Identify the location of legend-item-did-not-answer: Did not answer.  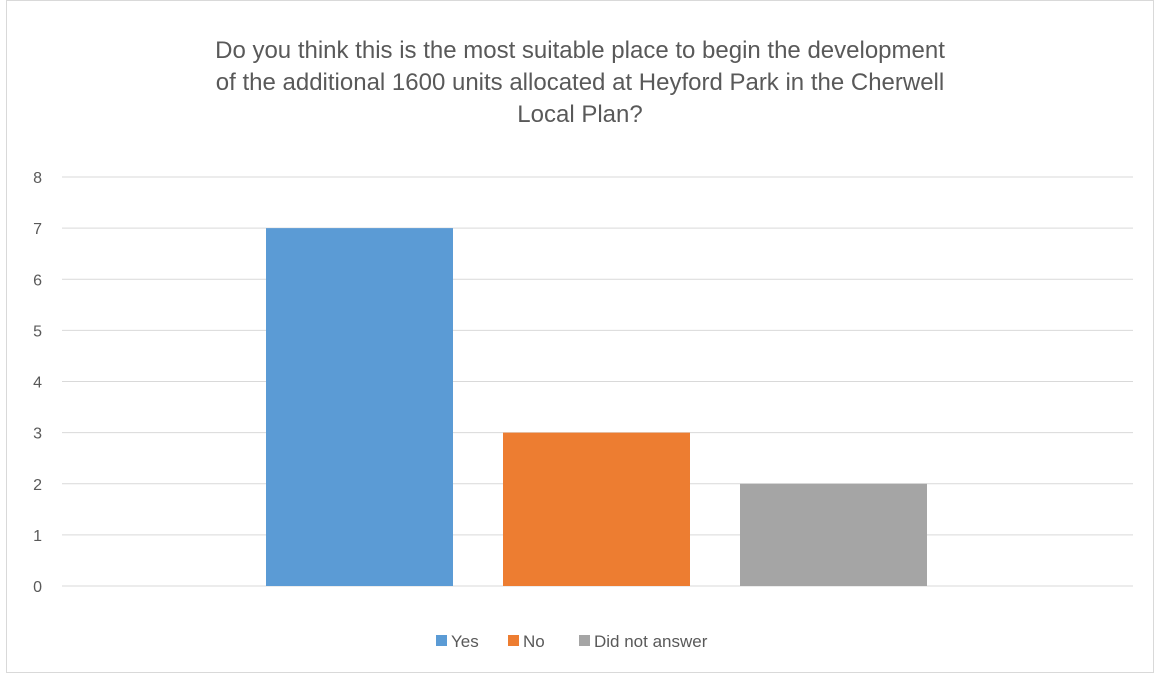
(643, 641).